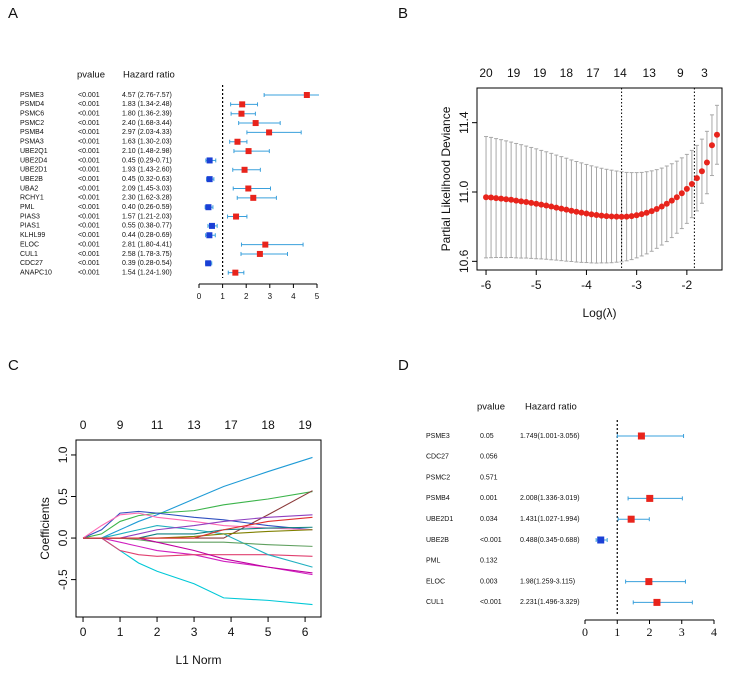 The height and width of the screenshot is (678, 734). Describe the element at coordinates (147, 114) in the screenshot. I see `hazard-ratio-label: 1.80 (1.36-2.39)` at that location.